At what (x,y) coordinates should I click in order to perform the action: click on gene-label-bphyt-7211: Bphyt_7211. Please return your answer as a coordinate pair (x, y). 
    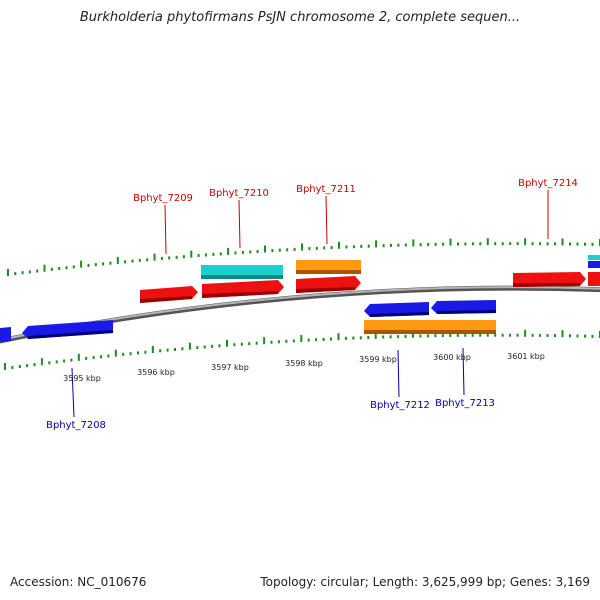
    Looking at the image, I should click on (326, 189).